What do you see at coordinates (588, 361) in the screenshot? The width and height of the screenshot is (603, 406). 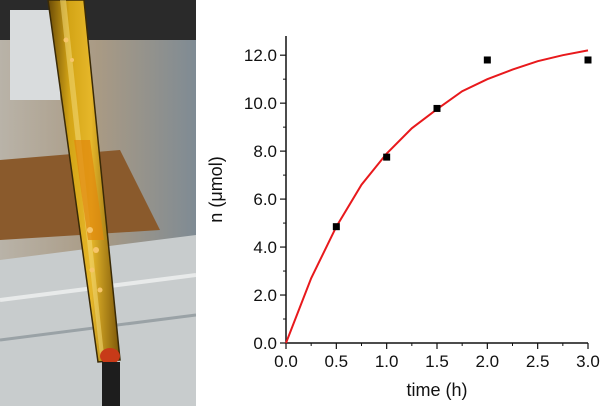 I see `x-tick-label: 3.0` at bounding box center [588, 361].